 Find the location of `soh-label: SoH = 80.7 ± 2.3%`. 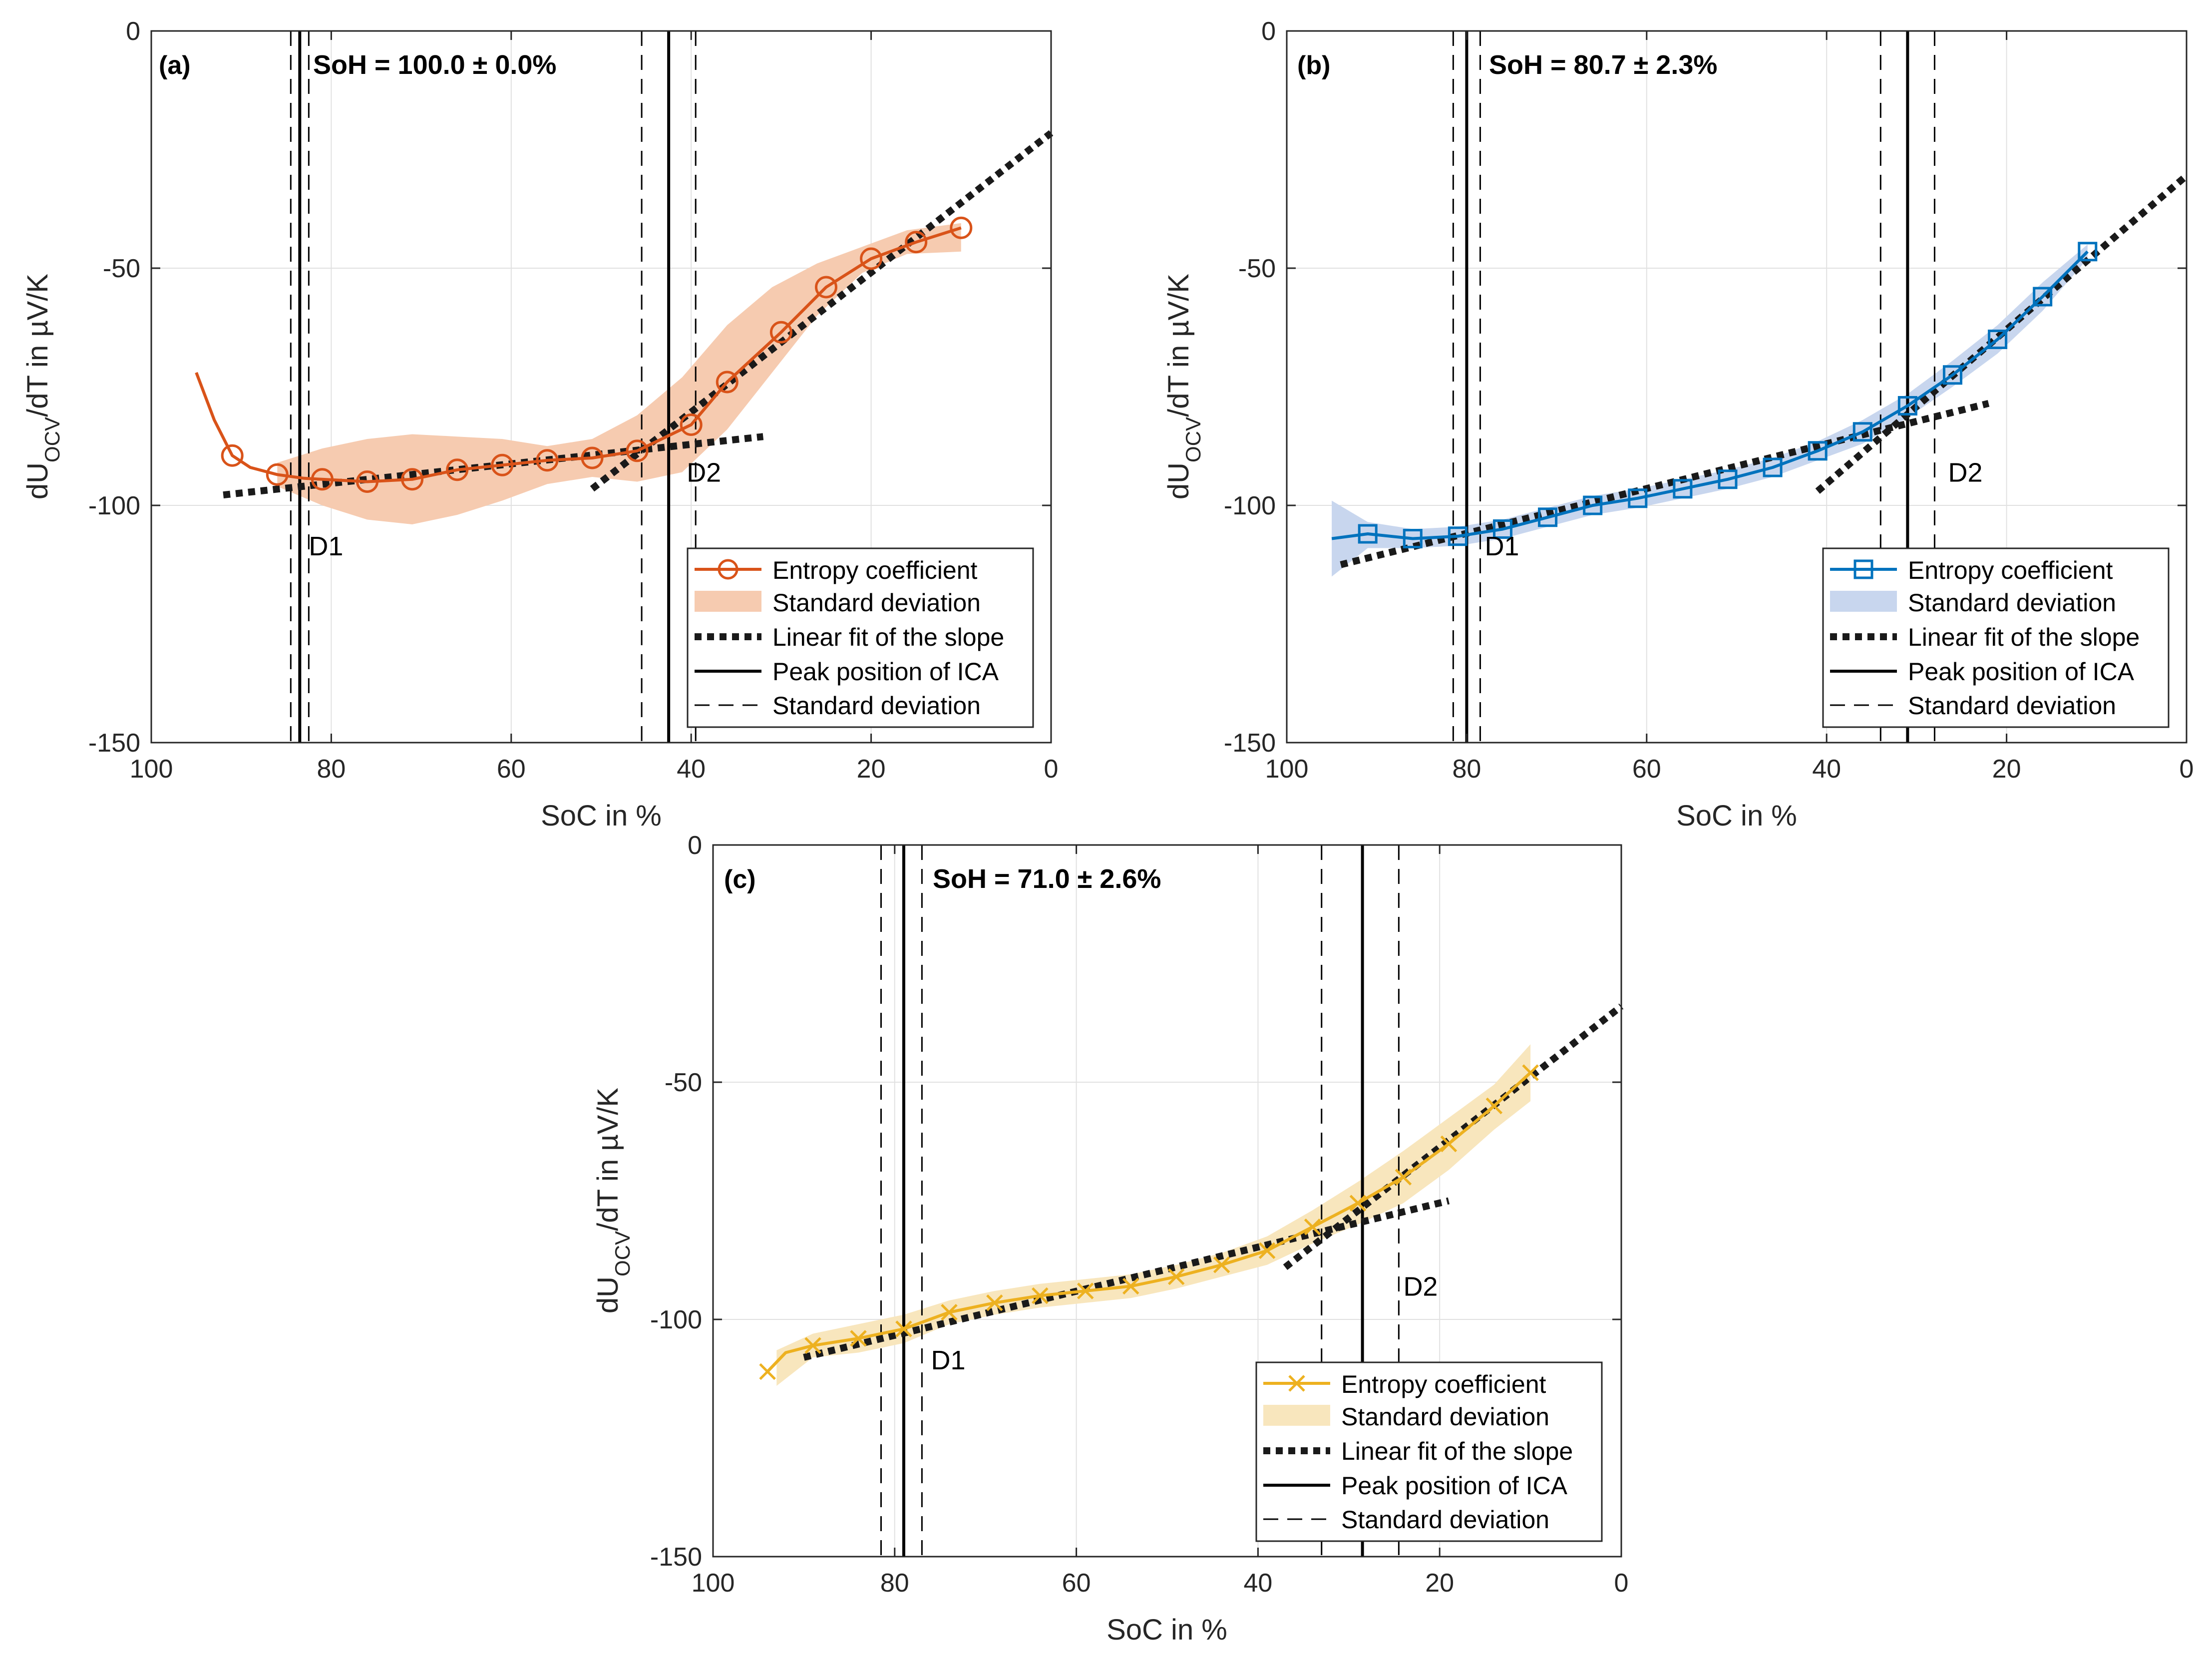

soh-label: SoH = 80.7 ± 2.3% is located at coordinates (1603, 65).